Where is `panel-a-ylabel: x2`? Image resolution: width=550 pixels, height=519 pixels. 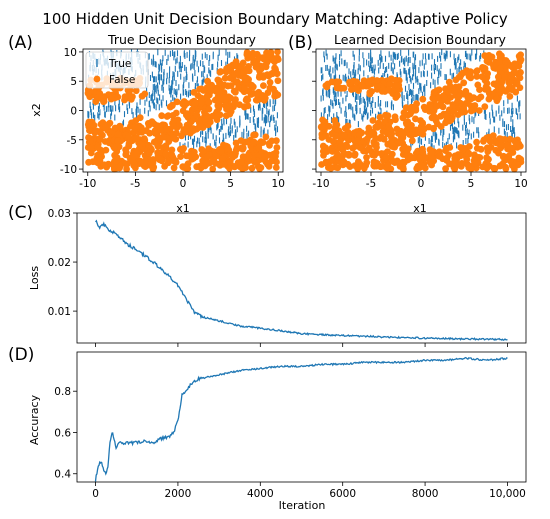
panel-a-ylabel: x2 is located at coordinates (36, 110).